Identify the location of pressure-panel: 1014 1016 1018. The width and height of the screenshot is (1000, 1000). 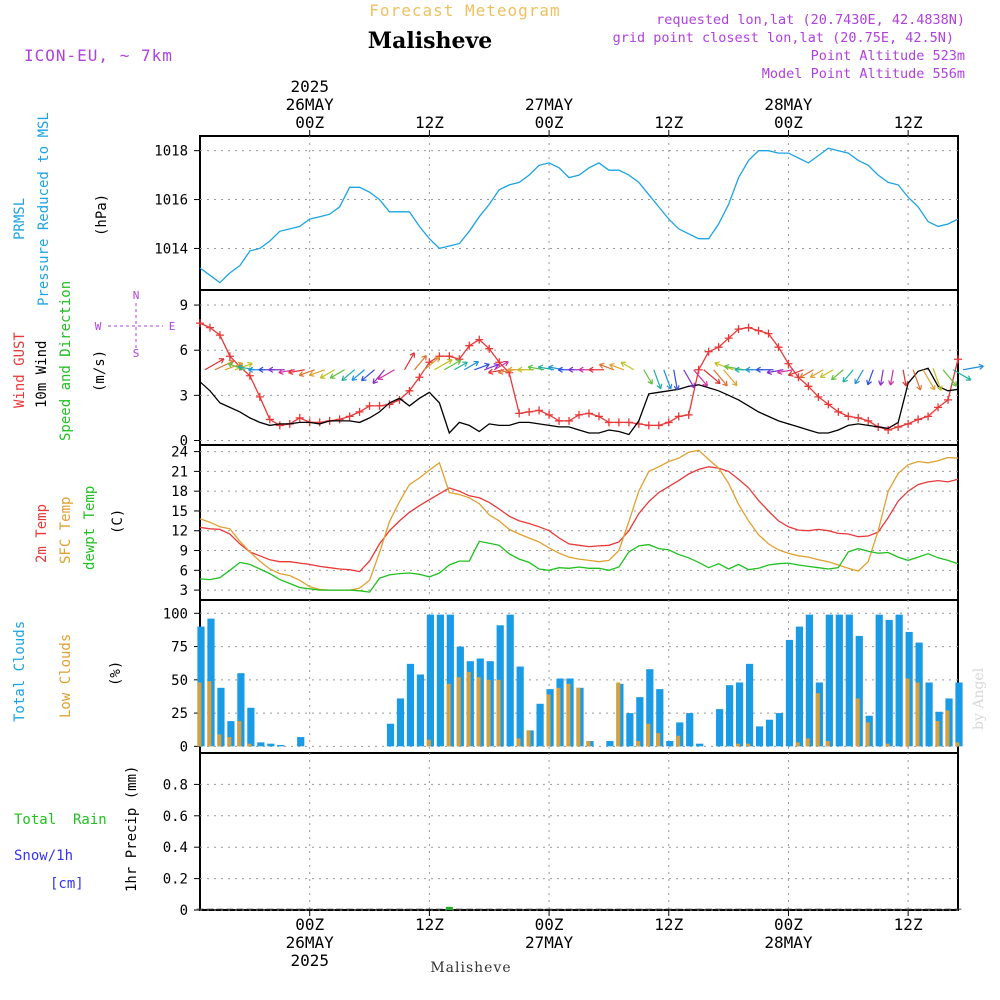
(556, 213).